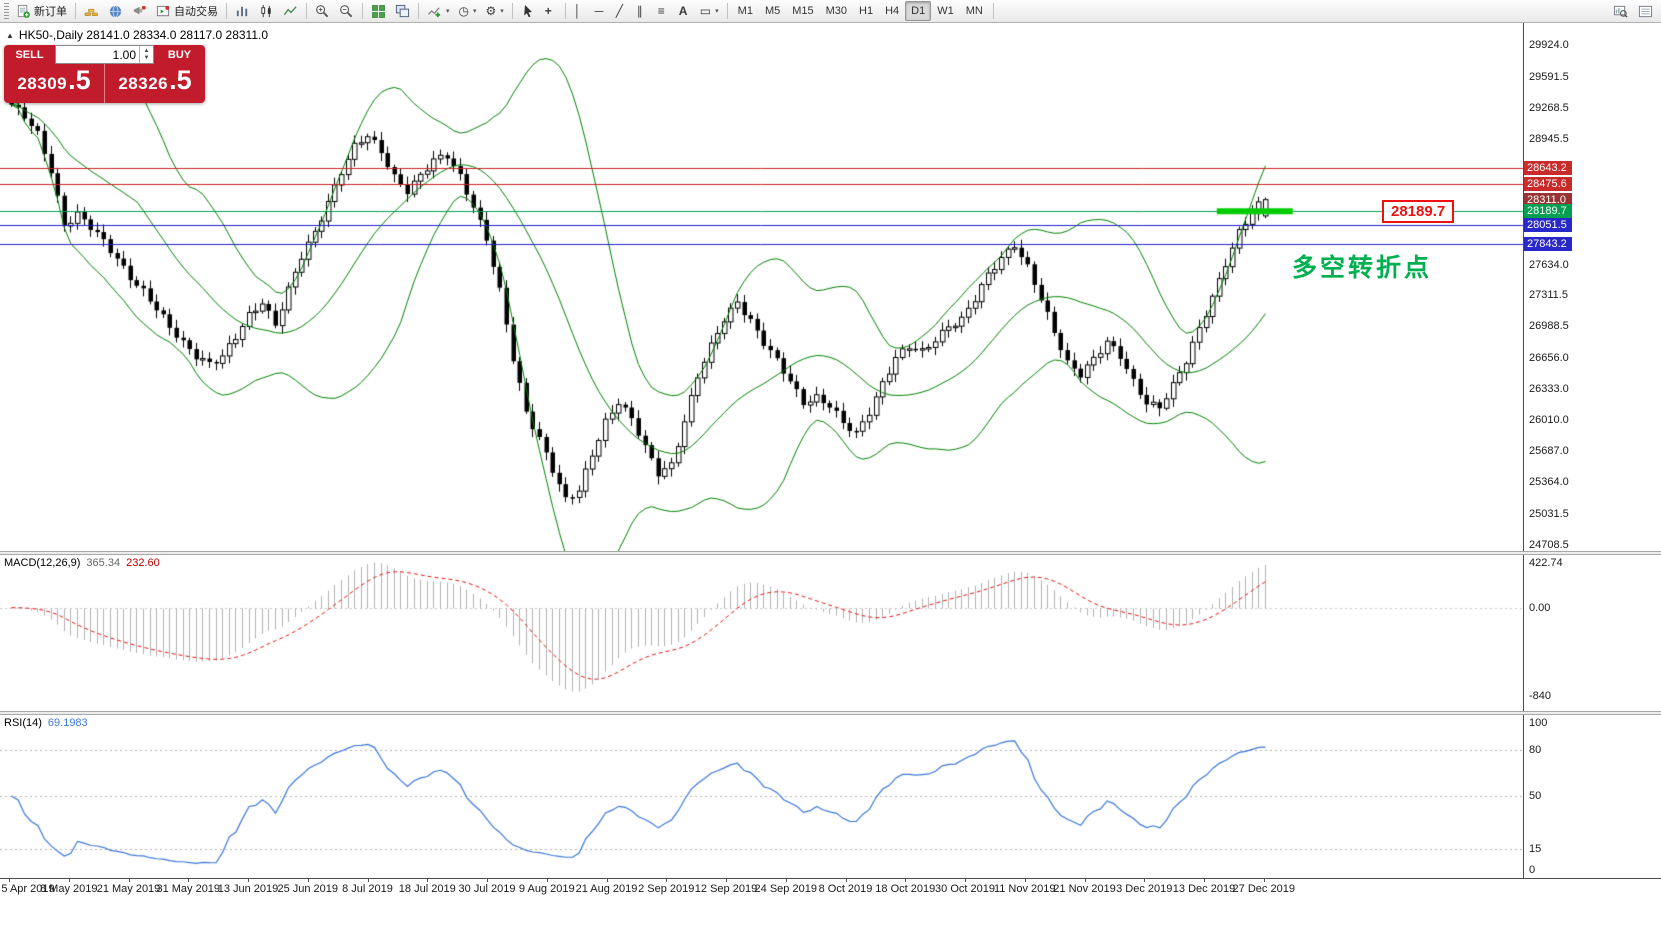 This screenshot has width=1661, height=950. I want to click on auto-trading-button: 自动交易, so click(187, 11).